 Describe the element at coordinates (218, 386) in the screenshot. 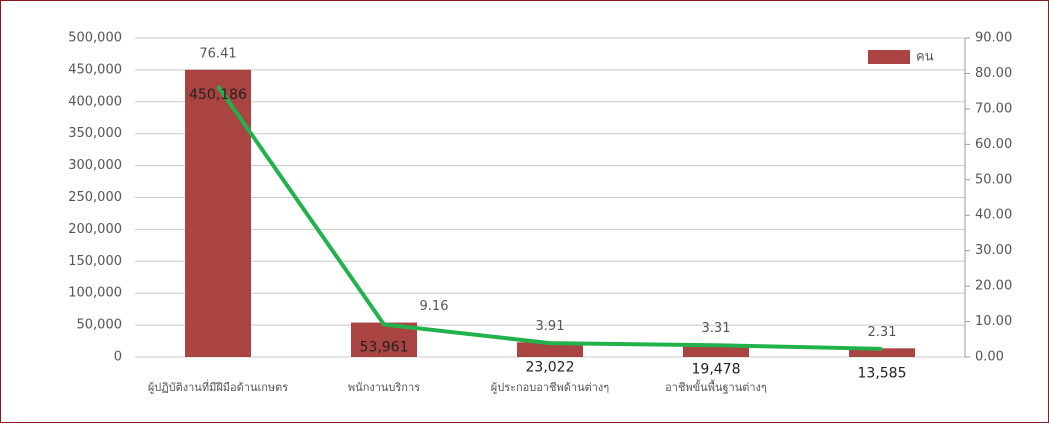

I see `x-tick-label: ผู้ปฏิบัติงานที่มีฝีมือด้านเกษตร` at that location.